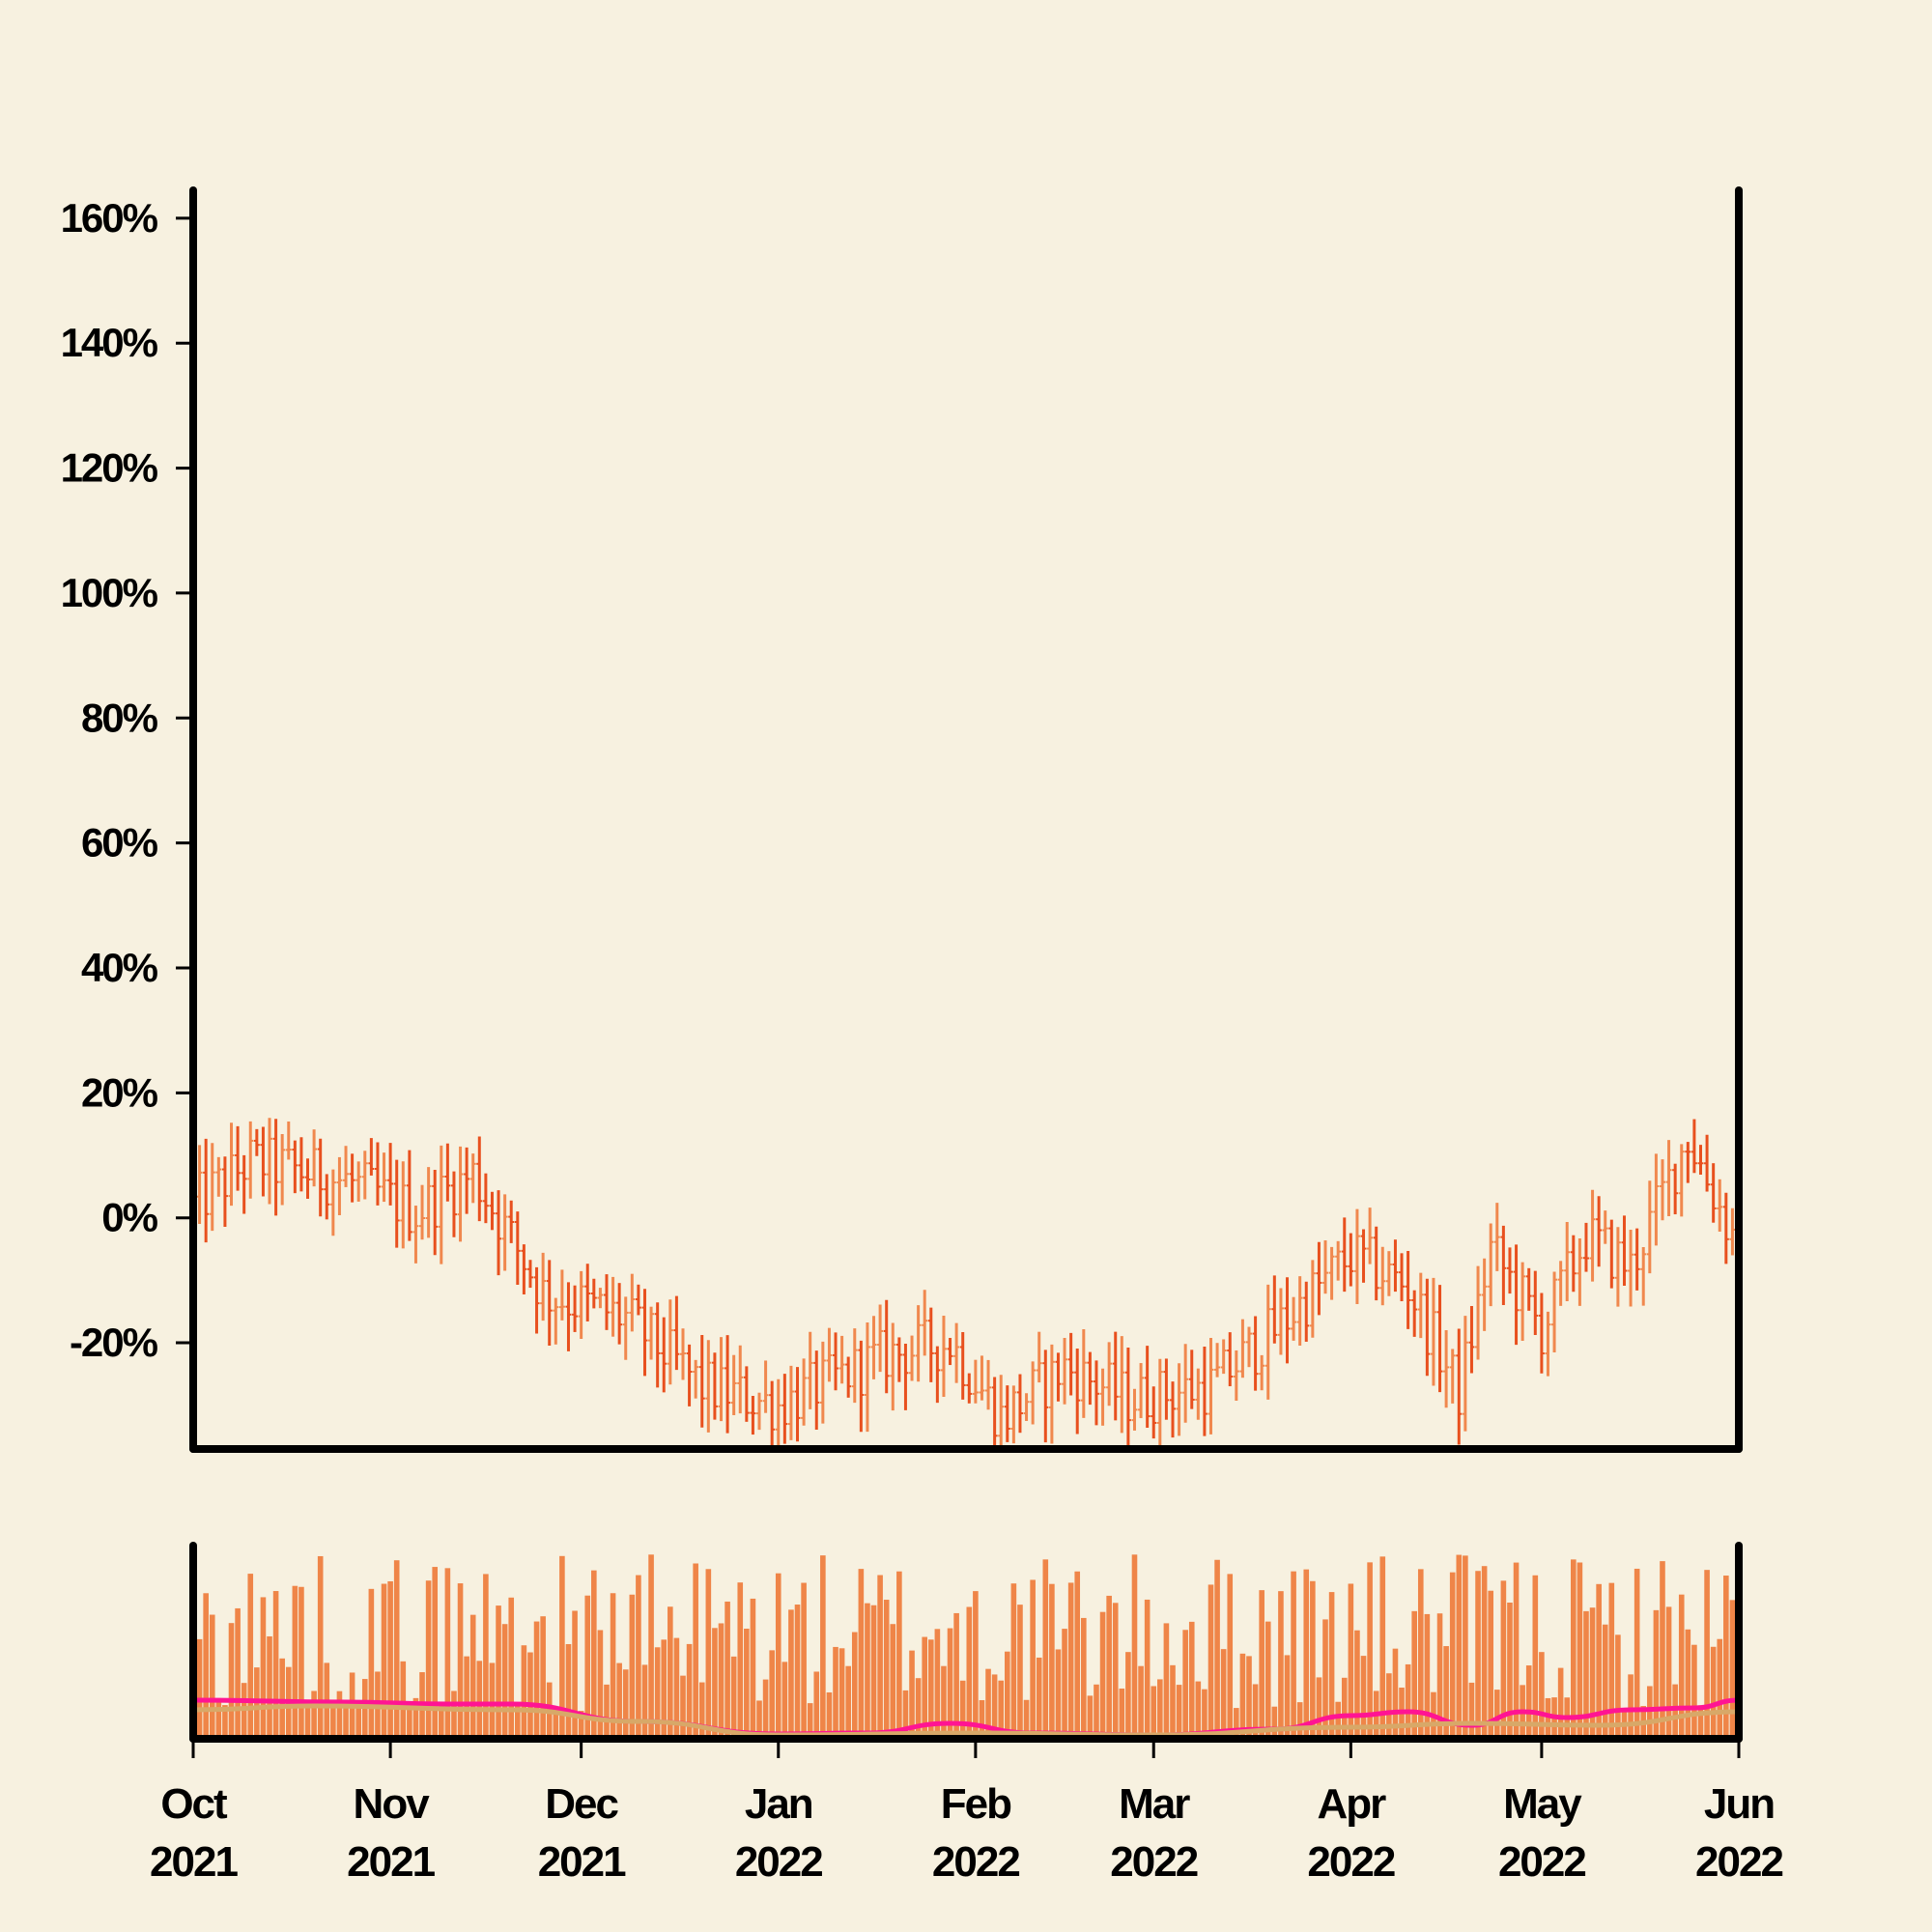 The height and width of the screenshot is (1932, 1932). I want to click on x-tick-month: Apr, so click(1351, 1804).